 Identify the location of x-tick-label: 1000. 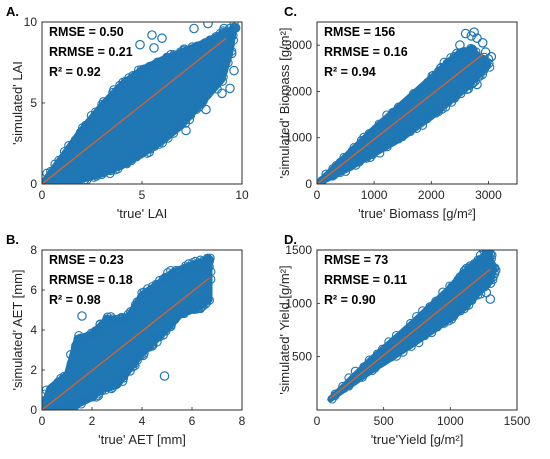
(374, 195).